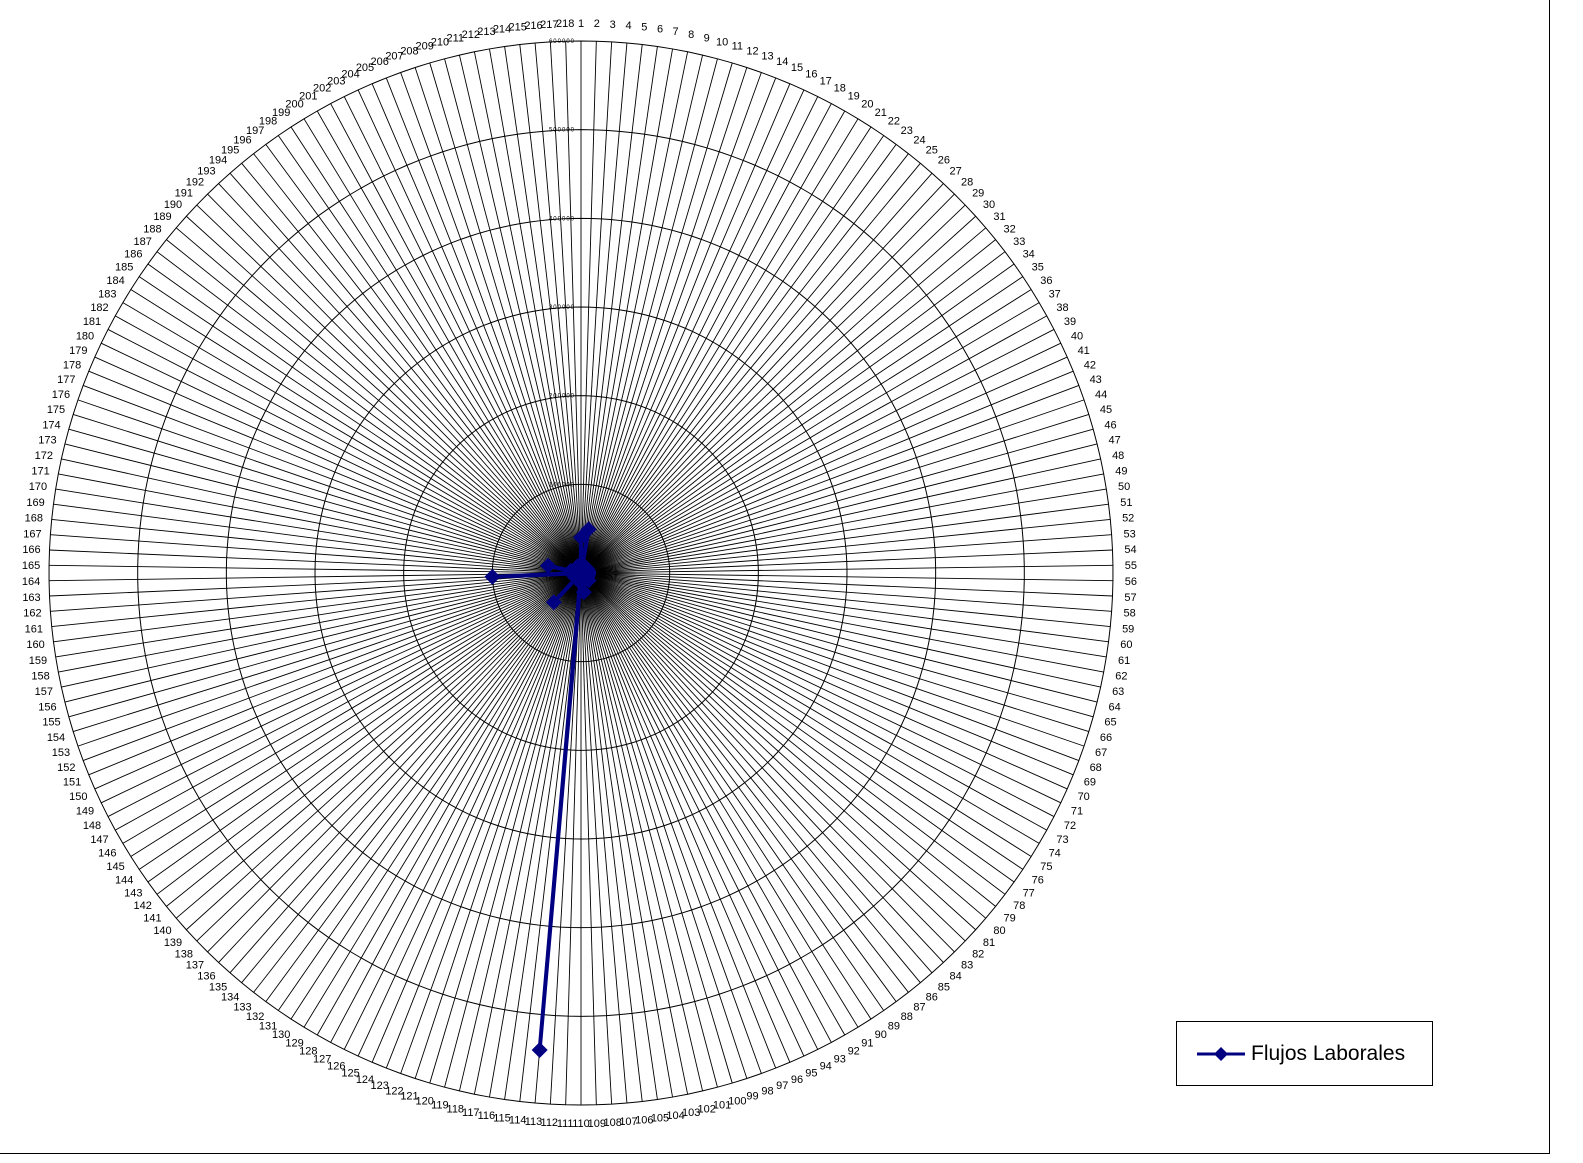 This screenshot has width=1583, height=1163. Describe the element at coordinates (919, 141) in the screenshot. I see `category-label: 24` at that location.